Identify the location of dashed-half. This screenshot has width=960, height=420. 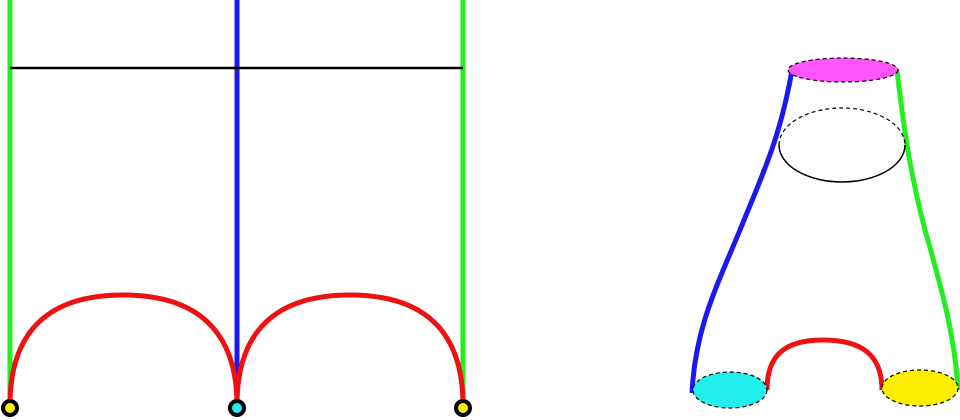
(842, 126).